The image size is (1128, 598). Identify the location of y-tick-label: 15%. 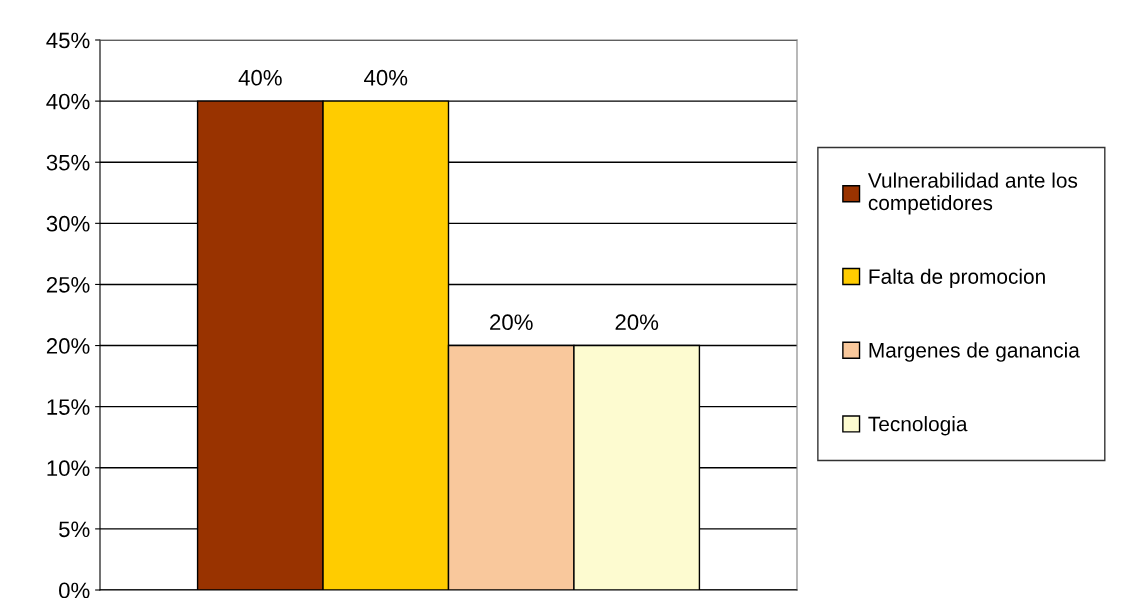
(68, 407).